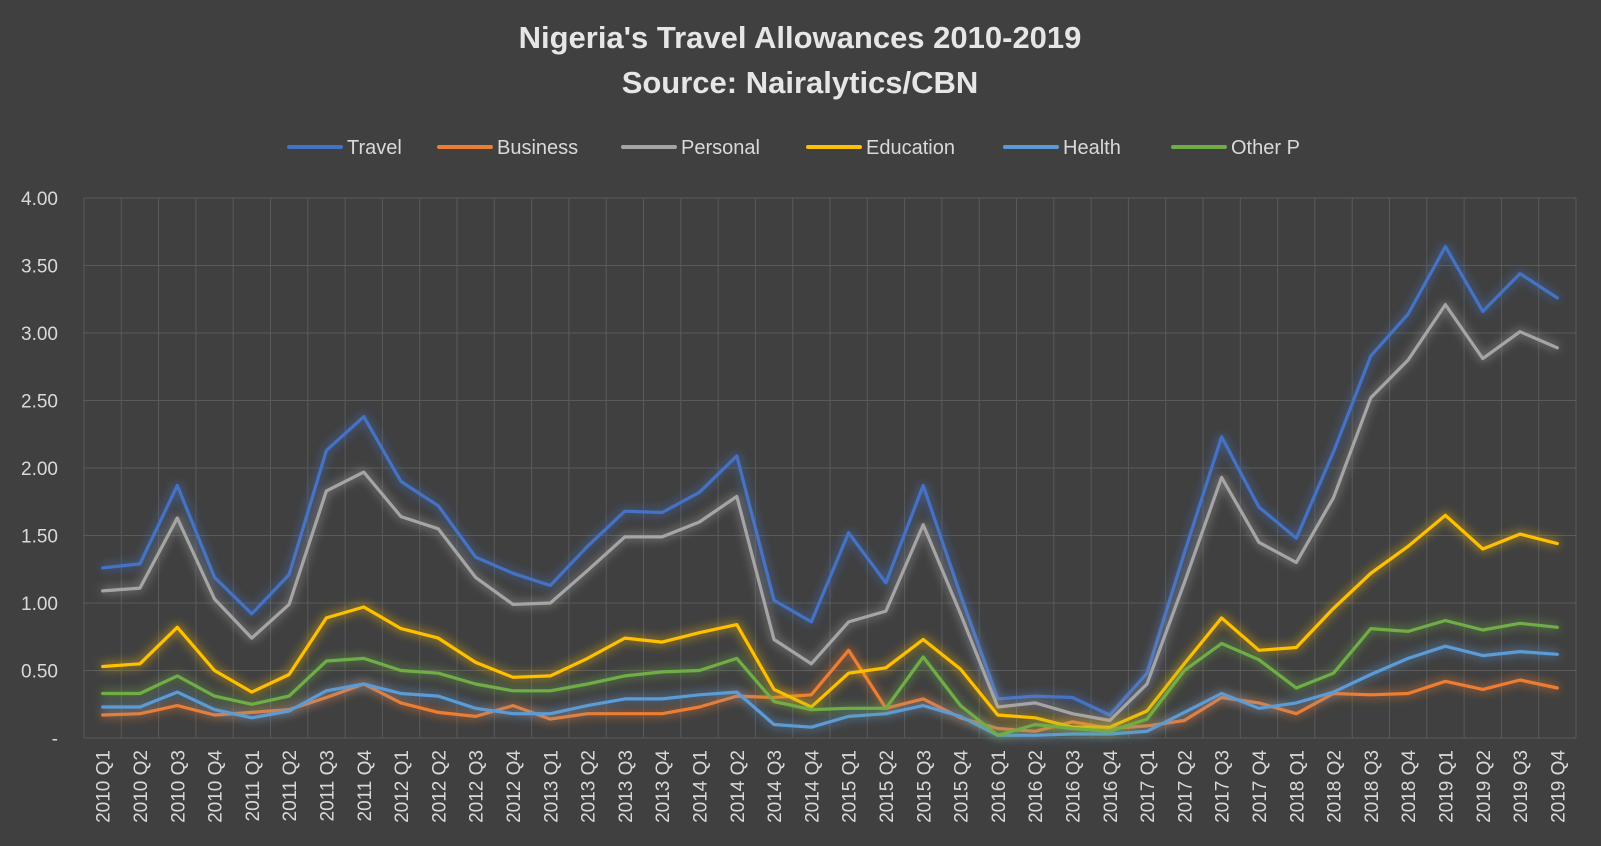  Describe the element at coordinates (589, 786) in the screenshot. I see `x-tick-label: 2013 Q2` at that location.